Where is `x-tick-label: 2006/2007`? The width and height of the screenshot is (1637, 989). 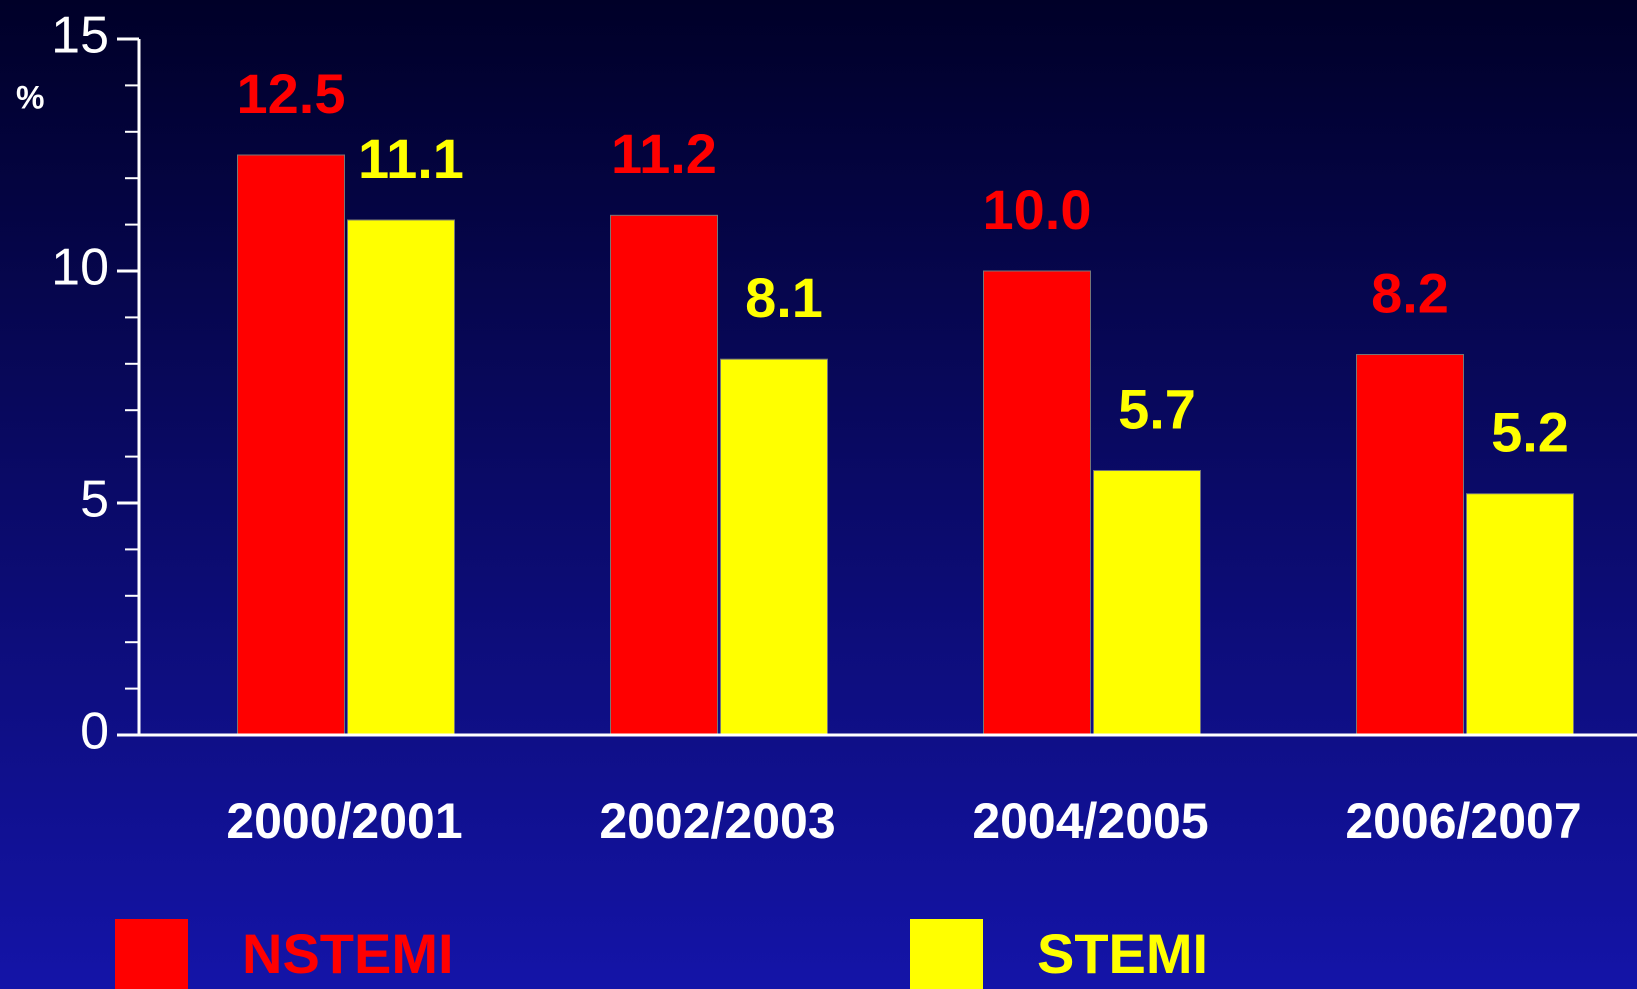 x-tick-label: 2006/2007 is located at coordinates (1463, 821).